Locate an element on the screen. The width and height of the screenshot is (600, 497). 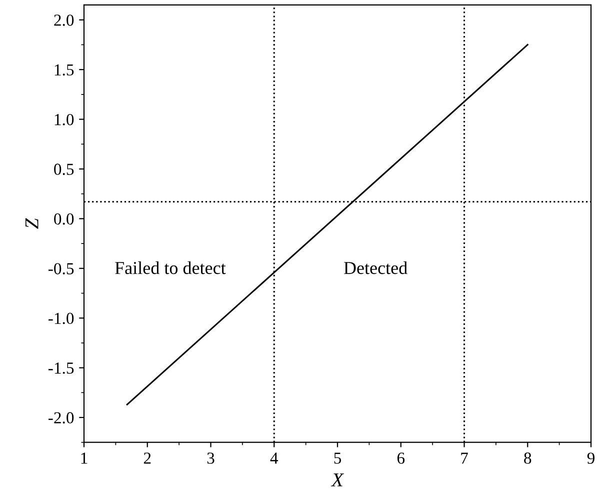
x-tick-label: 9 is located at coordinates (590, 458).